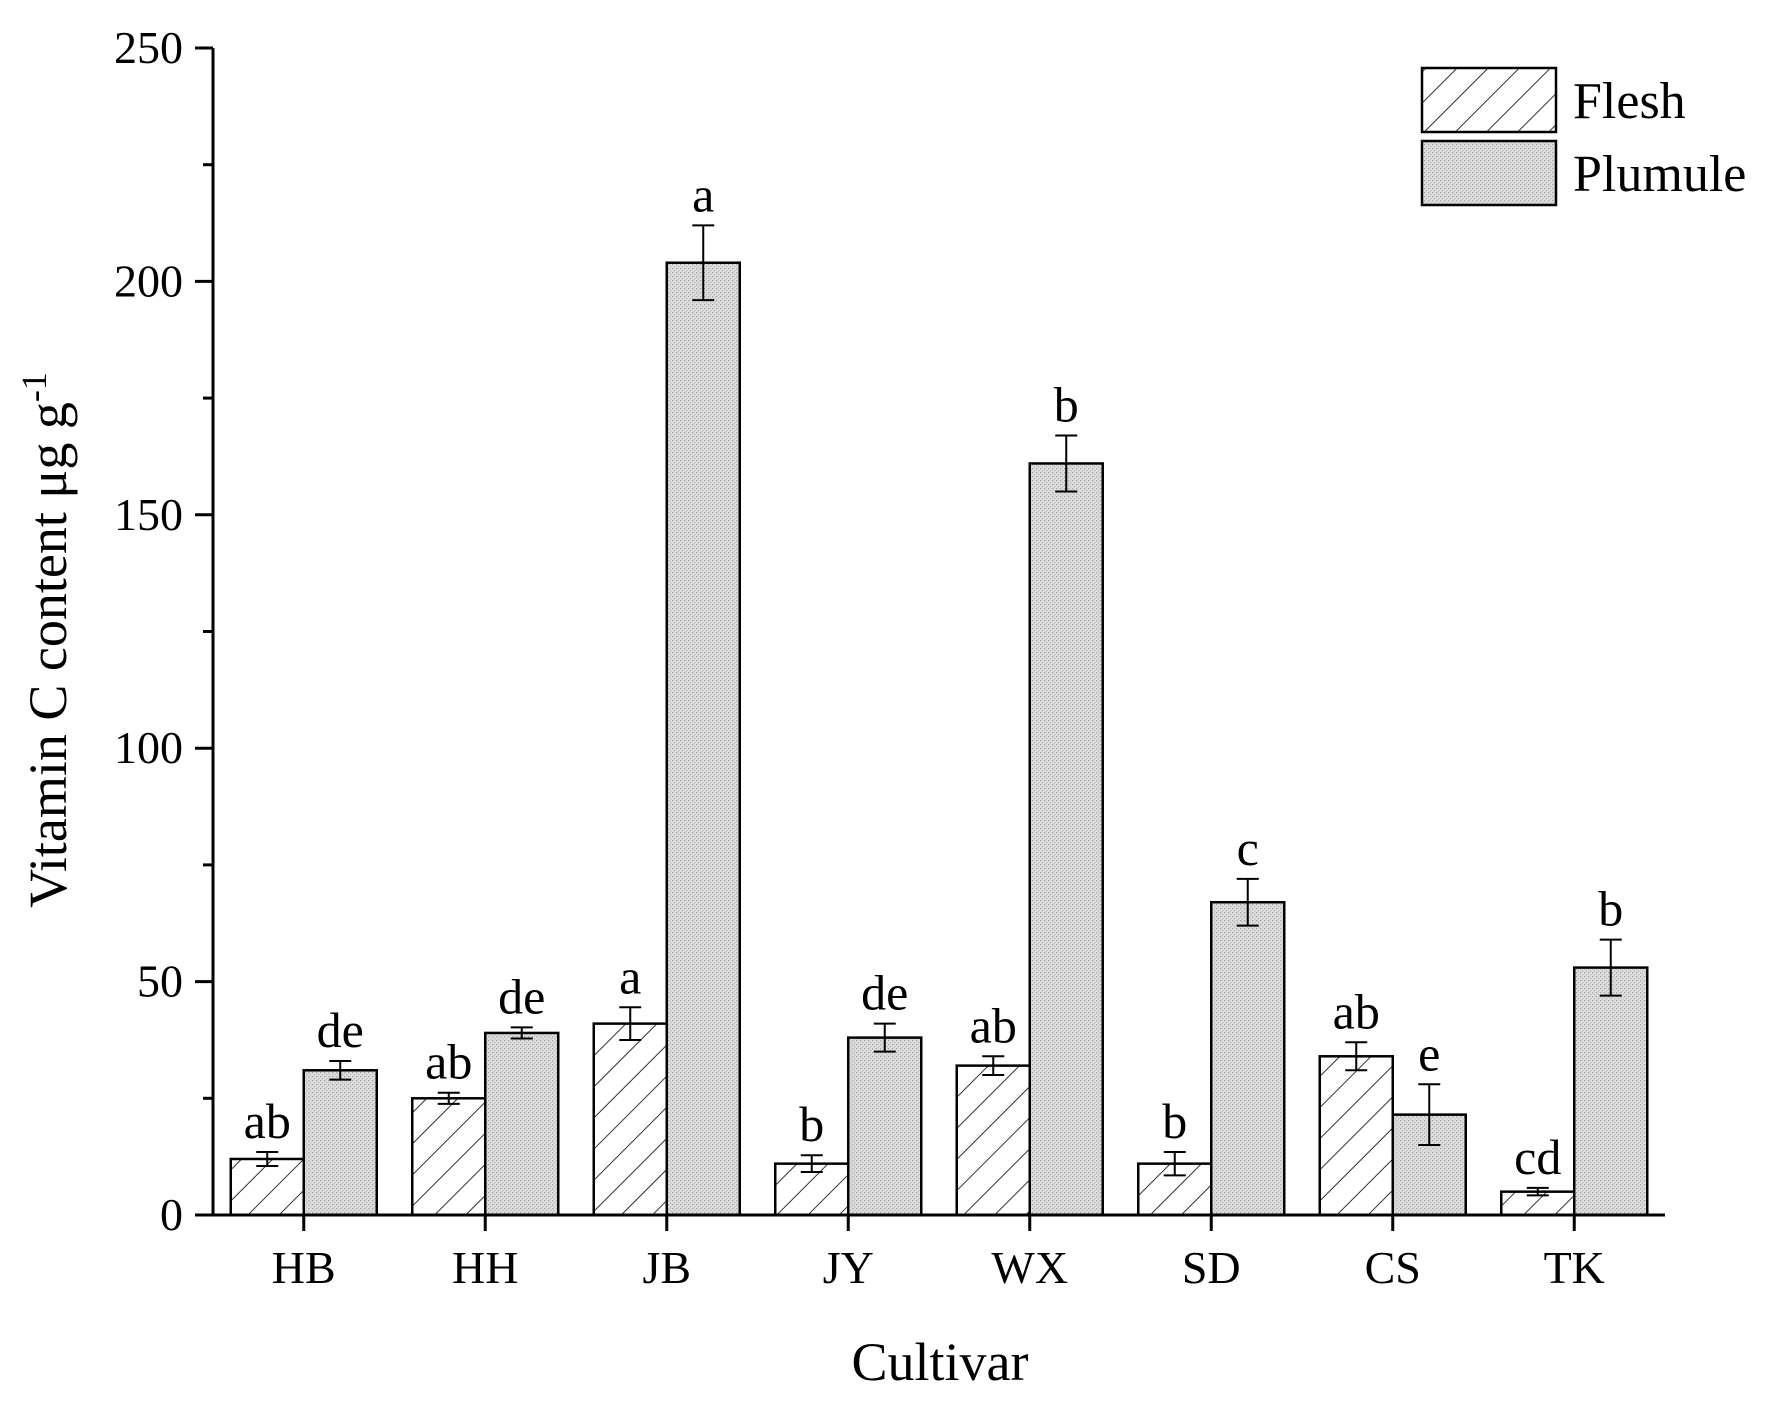 This screenshot has width=1784, height=1401. Describe the element at coordinates (171, 1214) in the screenshot. I see `y-tick-label: 0` at that location.